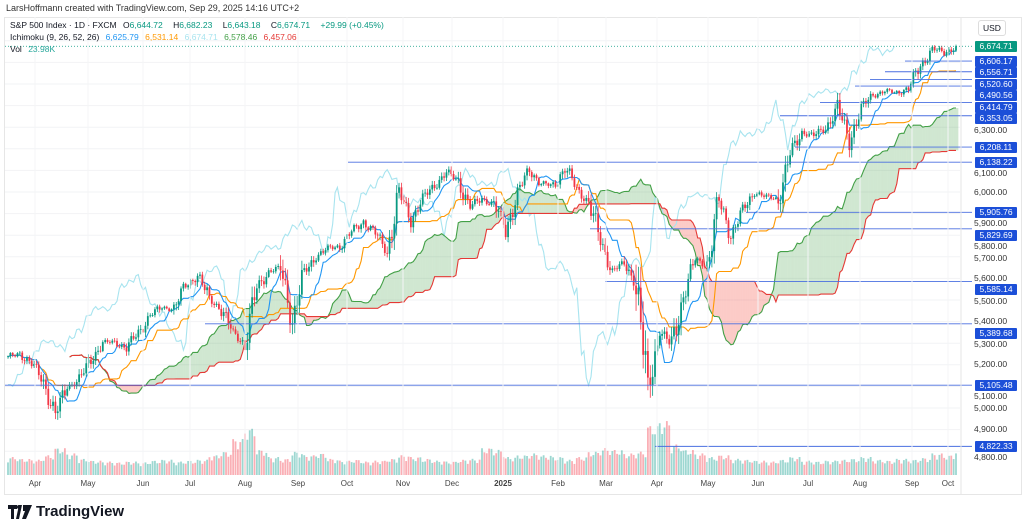 Image resolution: width=1024 pixels, height=532 pixels. What do you see at coordinates (16, 49) in the screenshot?
I see `volume-label: Vol` at bounding box center [16, 49].